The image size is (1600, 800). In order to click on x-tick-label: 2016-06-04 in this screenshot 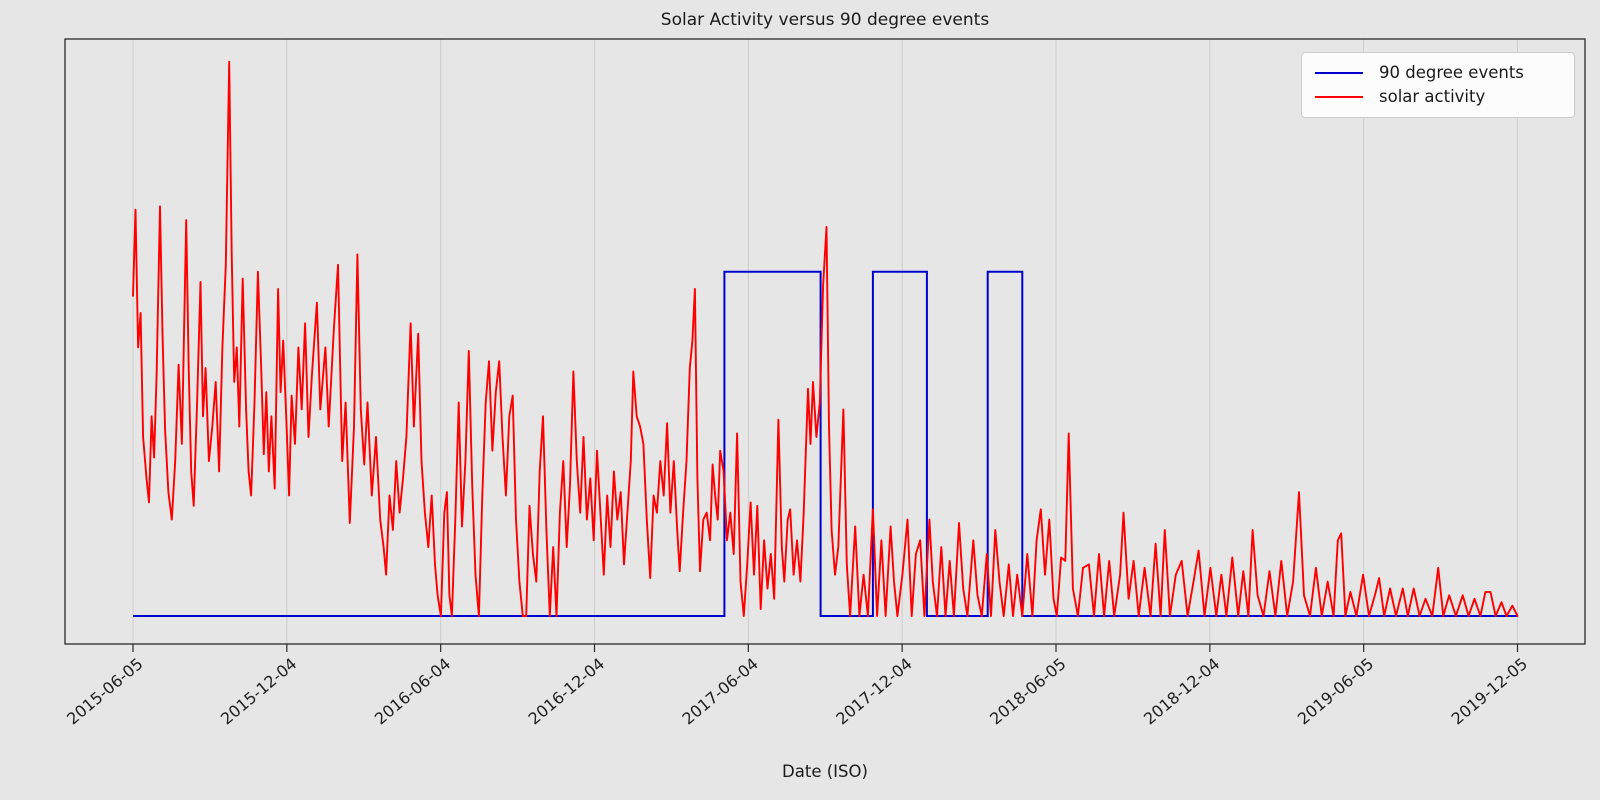, I will do `click(412, 691)`.